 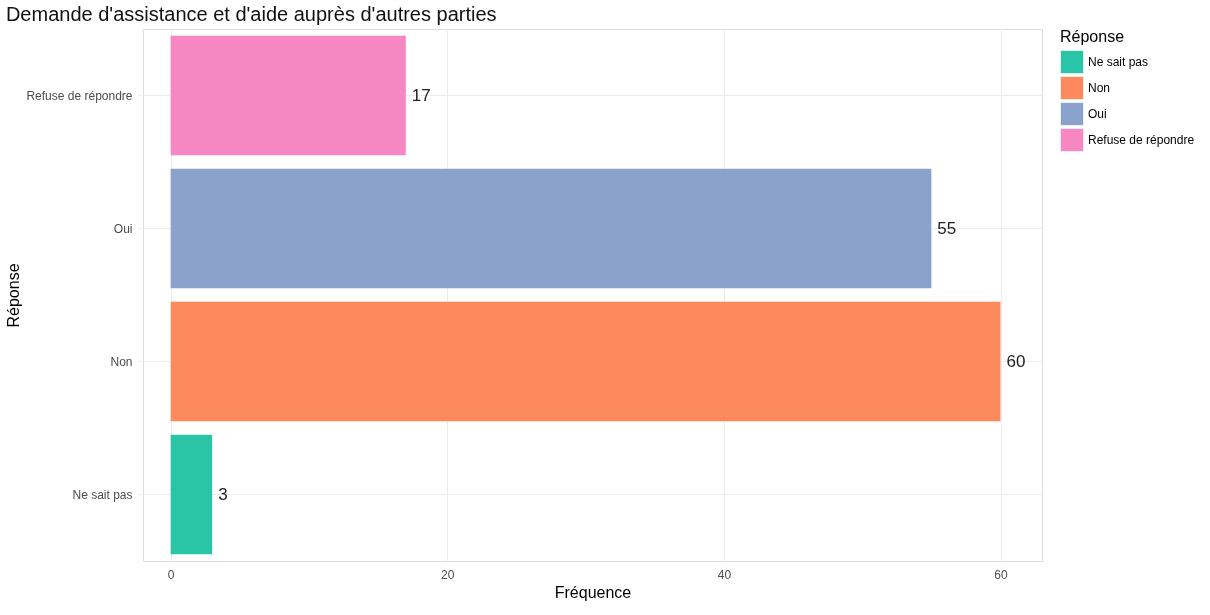 I want to click on chart-title: Demande d'assistance et d'aide auprès d'autres parties, so click(x=251, y=14).